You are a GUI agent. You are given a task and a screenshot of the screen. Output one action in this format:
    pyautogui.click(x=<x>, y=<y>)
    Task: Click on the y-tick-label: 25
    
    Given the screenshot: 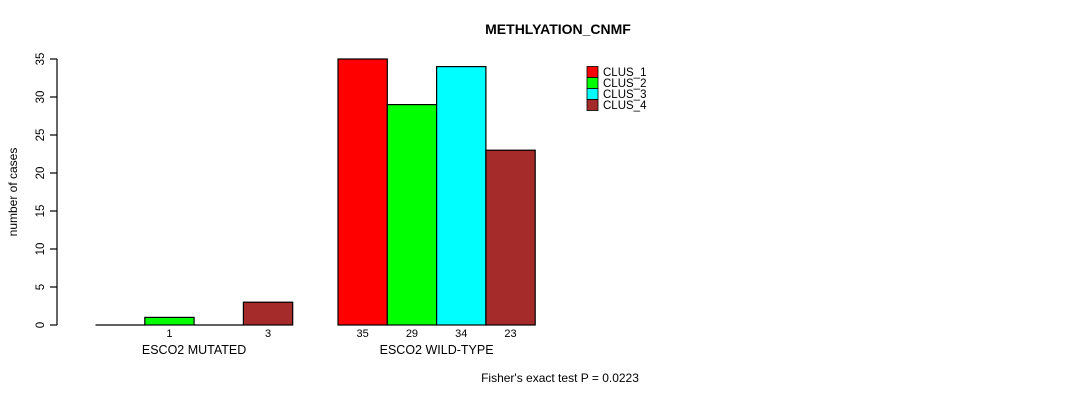 What is the action you would take?
    pyautogui.click(x=41, y=135)
    